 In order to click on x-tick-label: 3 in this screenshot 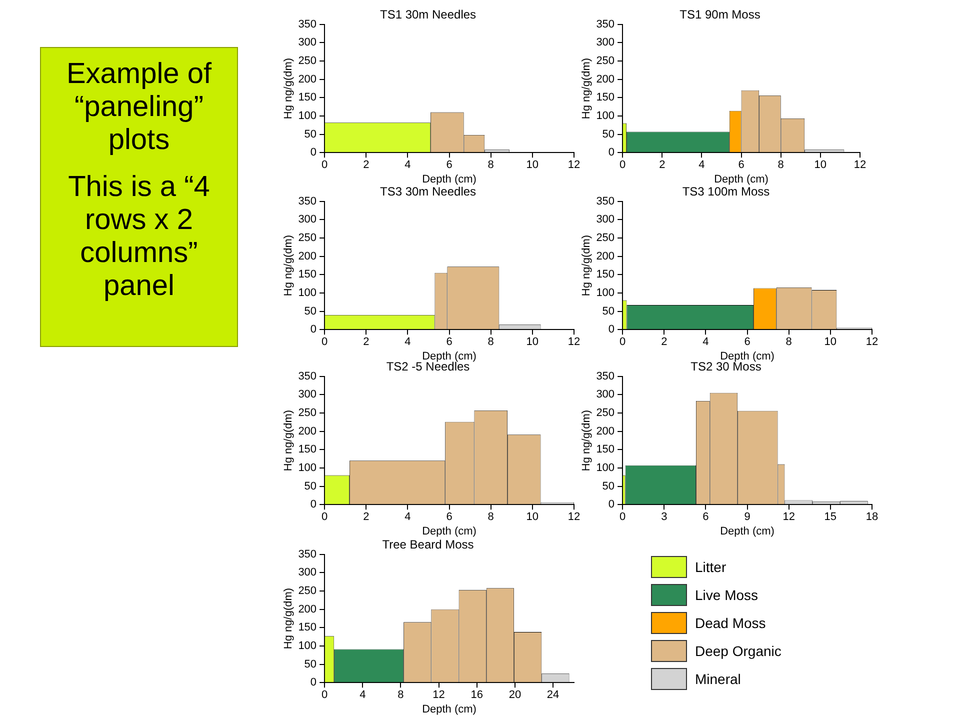, I will do `click(664, 517)`.